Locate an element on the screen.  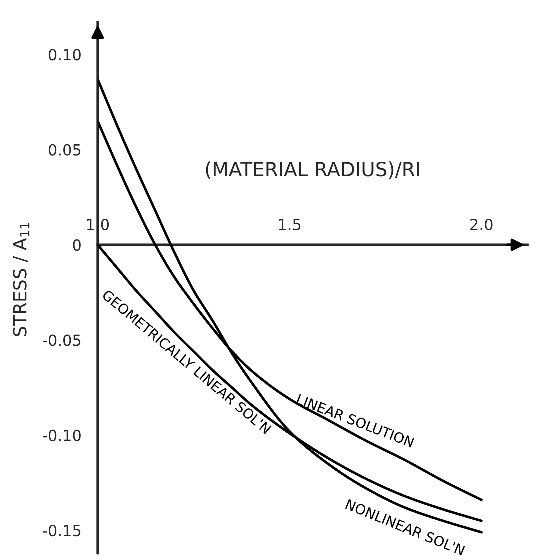
x-tick-label: 2.0 is located at coordinates (481, 224).